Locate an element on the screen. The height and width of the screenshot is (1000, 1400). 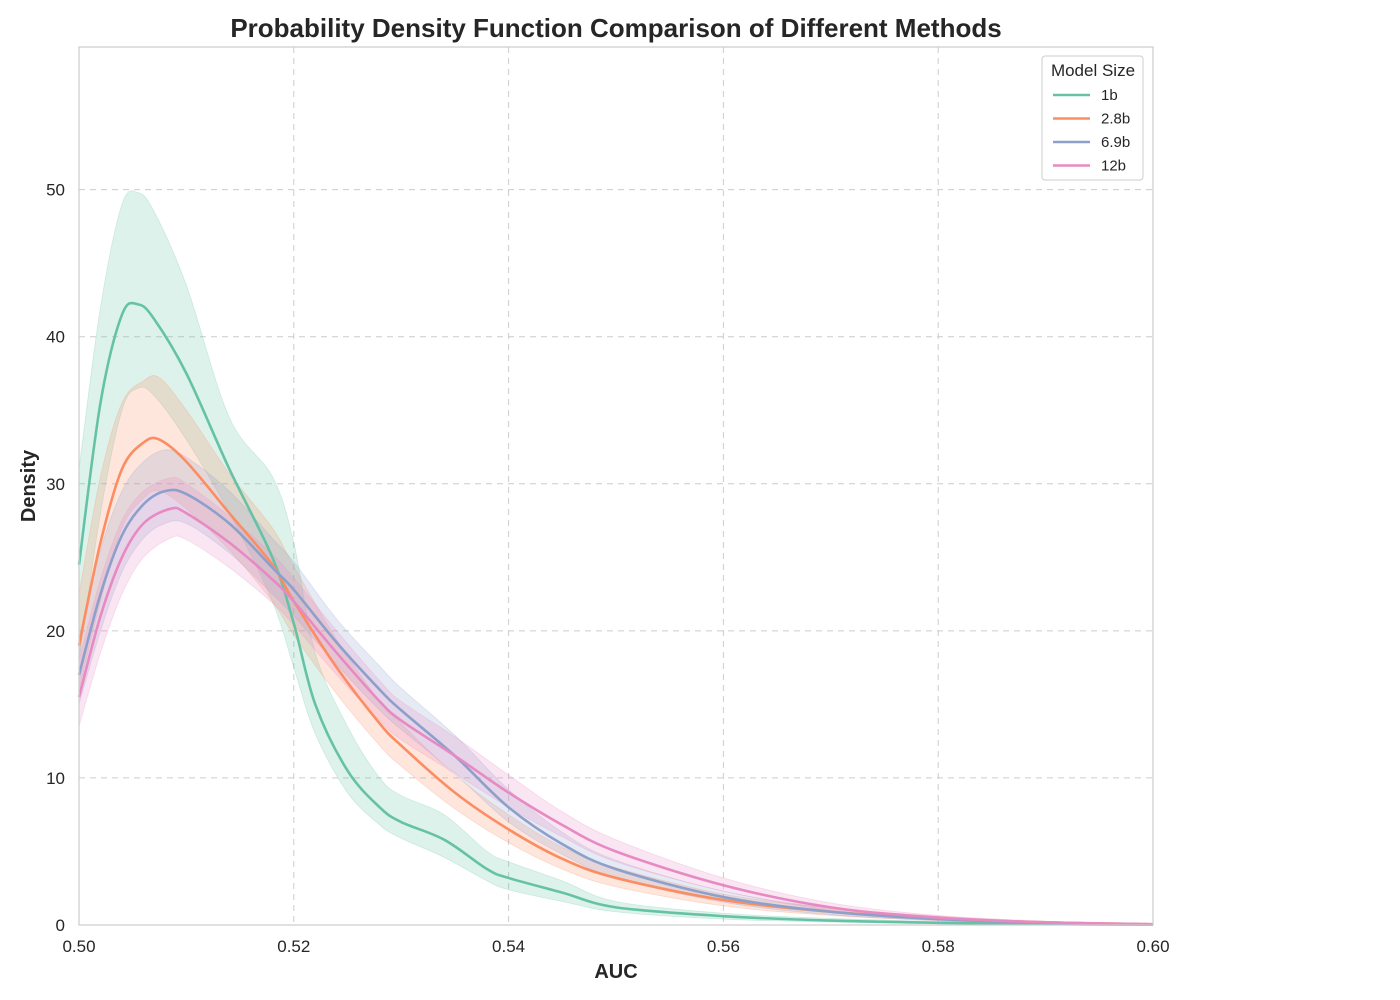
x-axis-ticks: 0.50 0.52 0.54 0.56 0.58 0.60 is located at coordinates (615, 946).